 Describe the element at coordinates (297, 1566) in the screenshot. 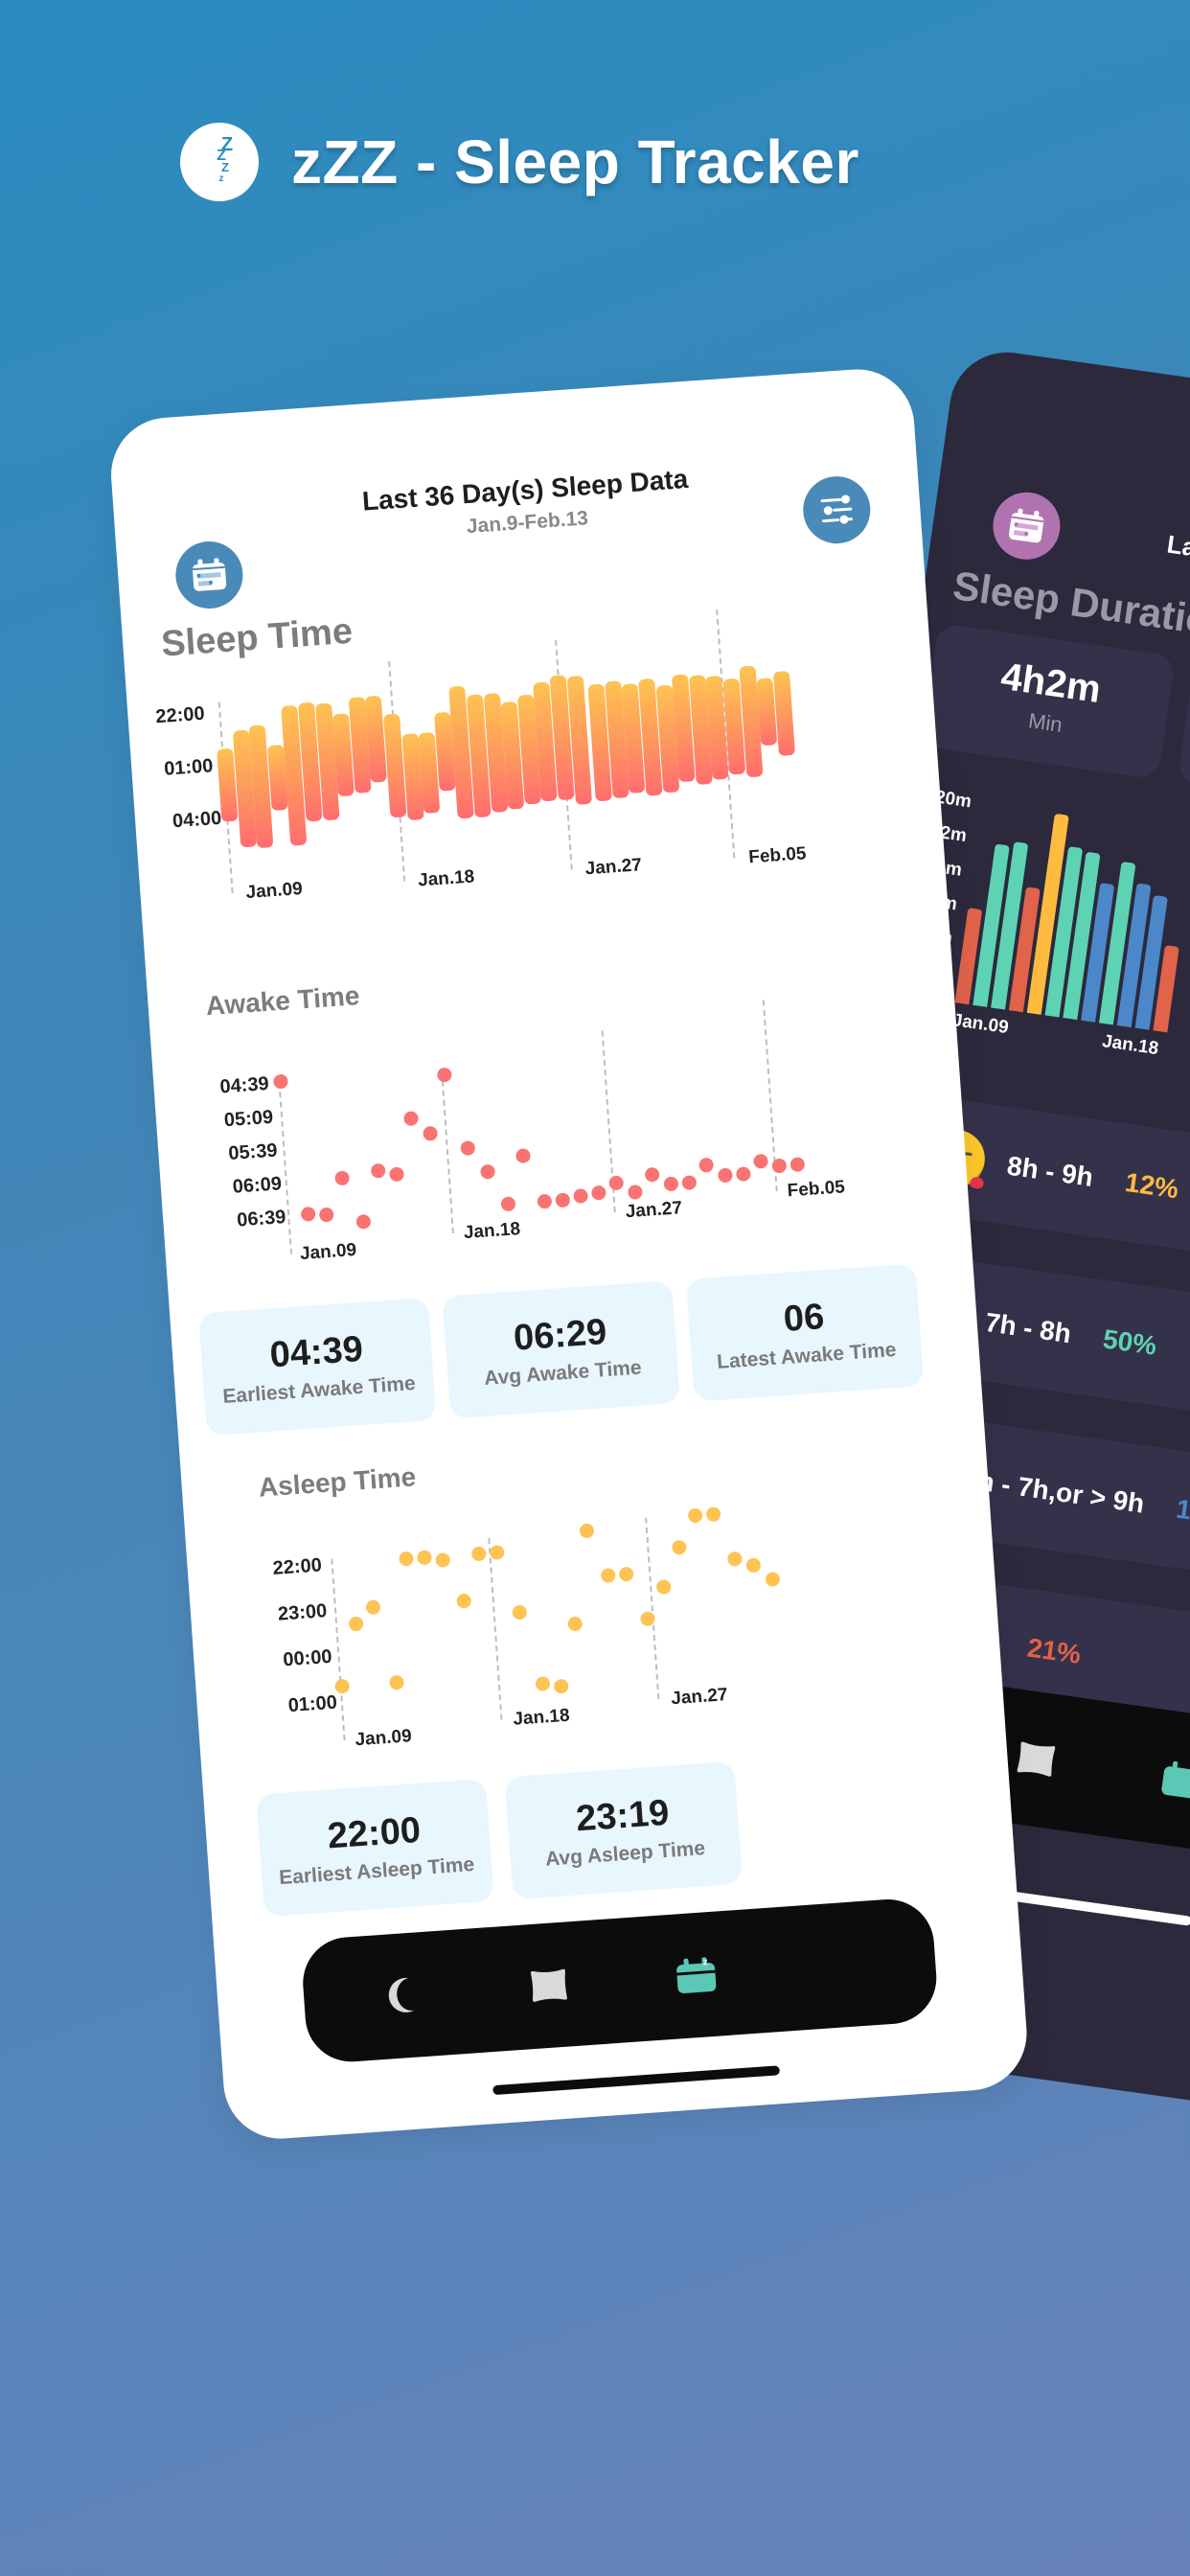

I see `y-axis-label: 22:00` at that location.